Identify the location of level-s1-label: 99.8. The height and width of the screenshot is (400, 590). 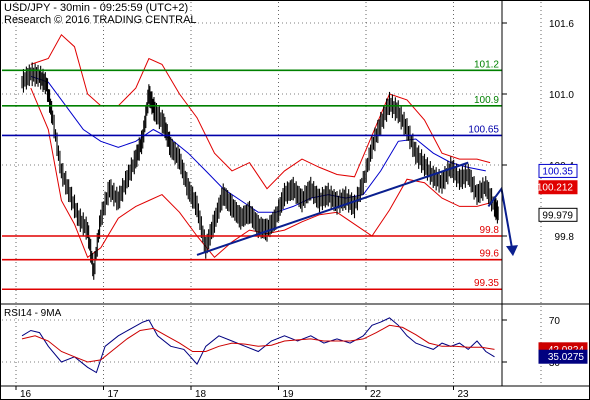
(490, 230).